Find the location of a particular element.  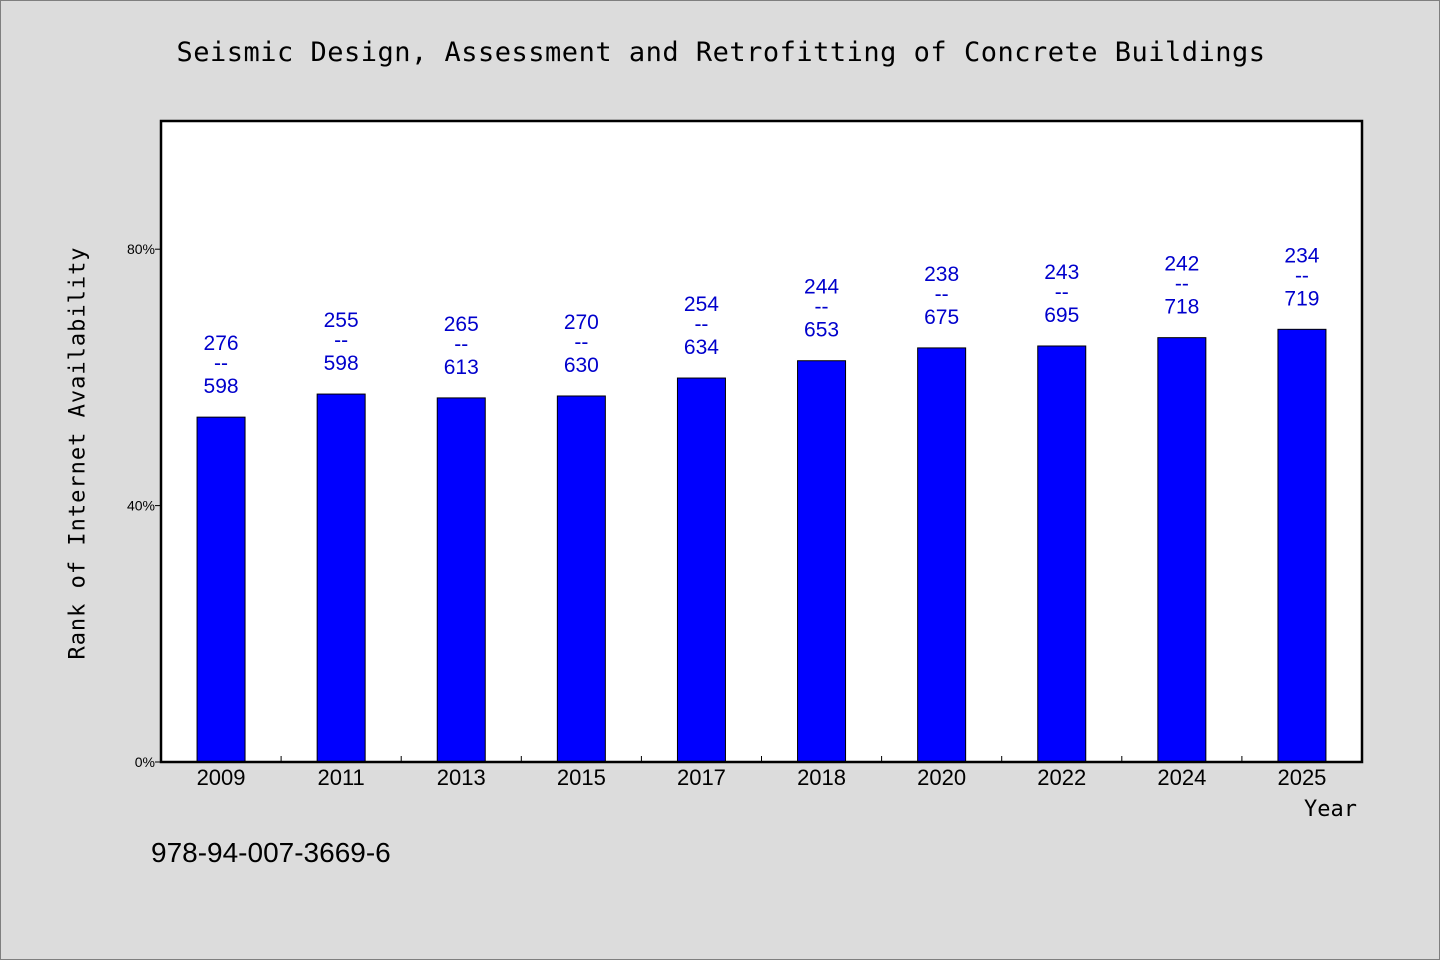

data-label-bottom: 675 is located at coordinates (941, 317).